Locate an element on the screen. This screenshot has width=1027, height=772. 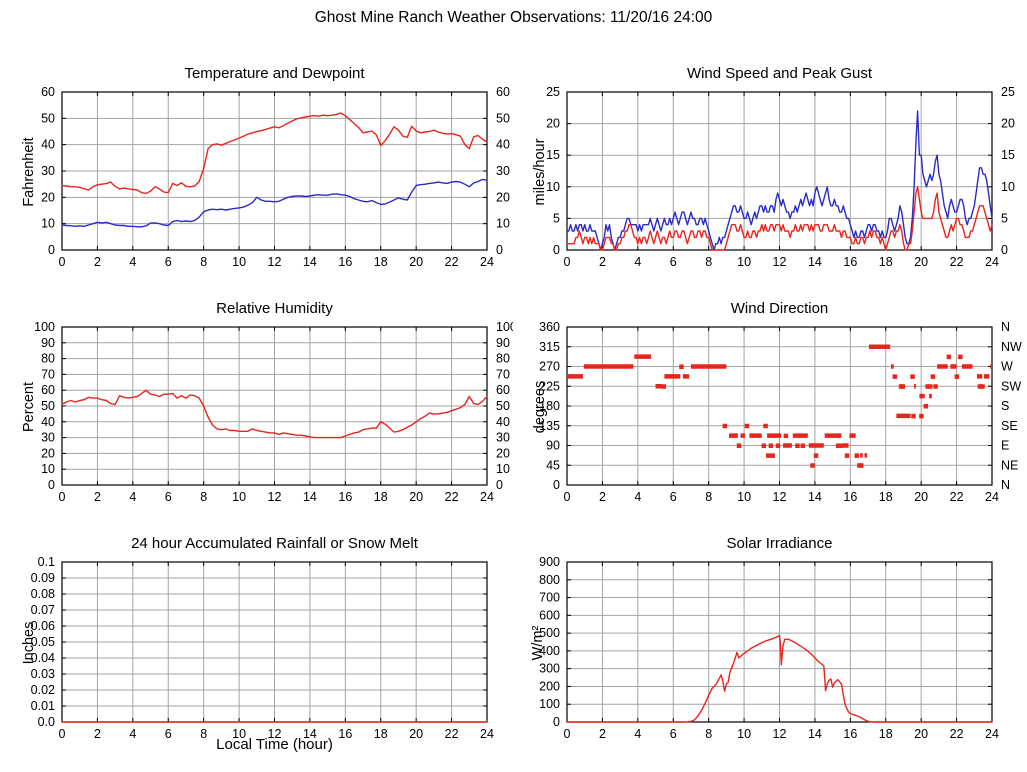
svg-text: W is located at coordinates (1007, 367).